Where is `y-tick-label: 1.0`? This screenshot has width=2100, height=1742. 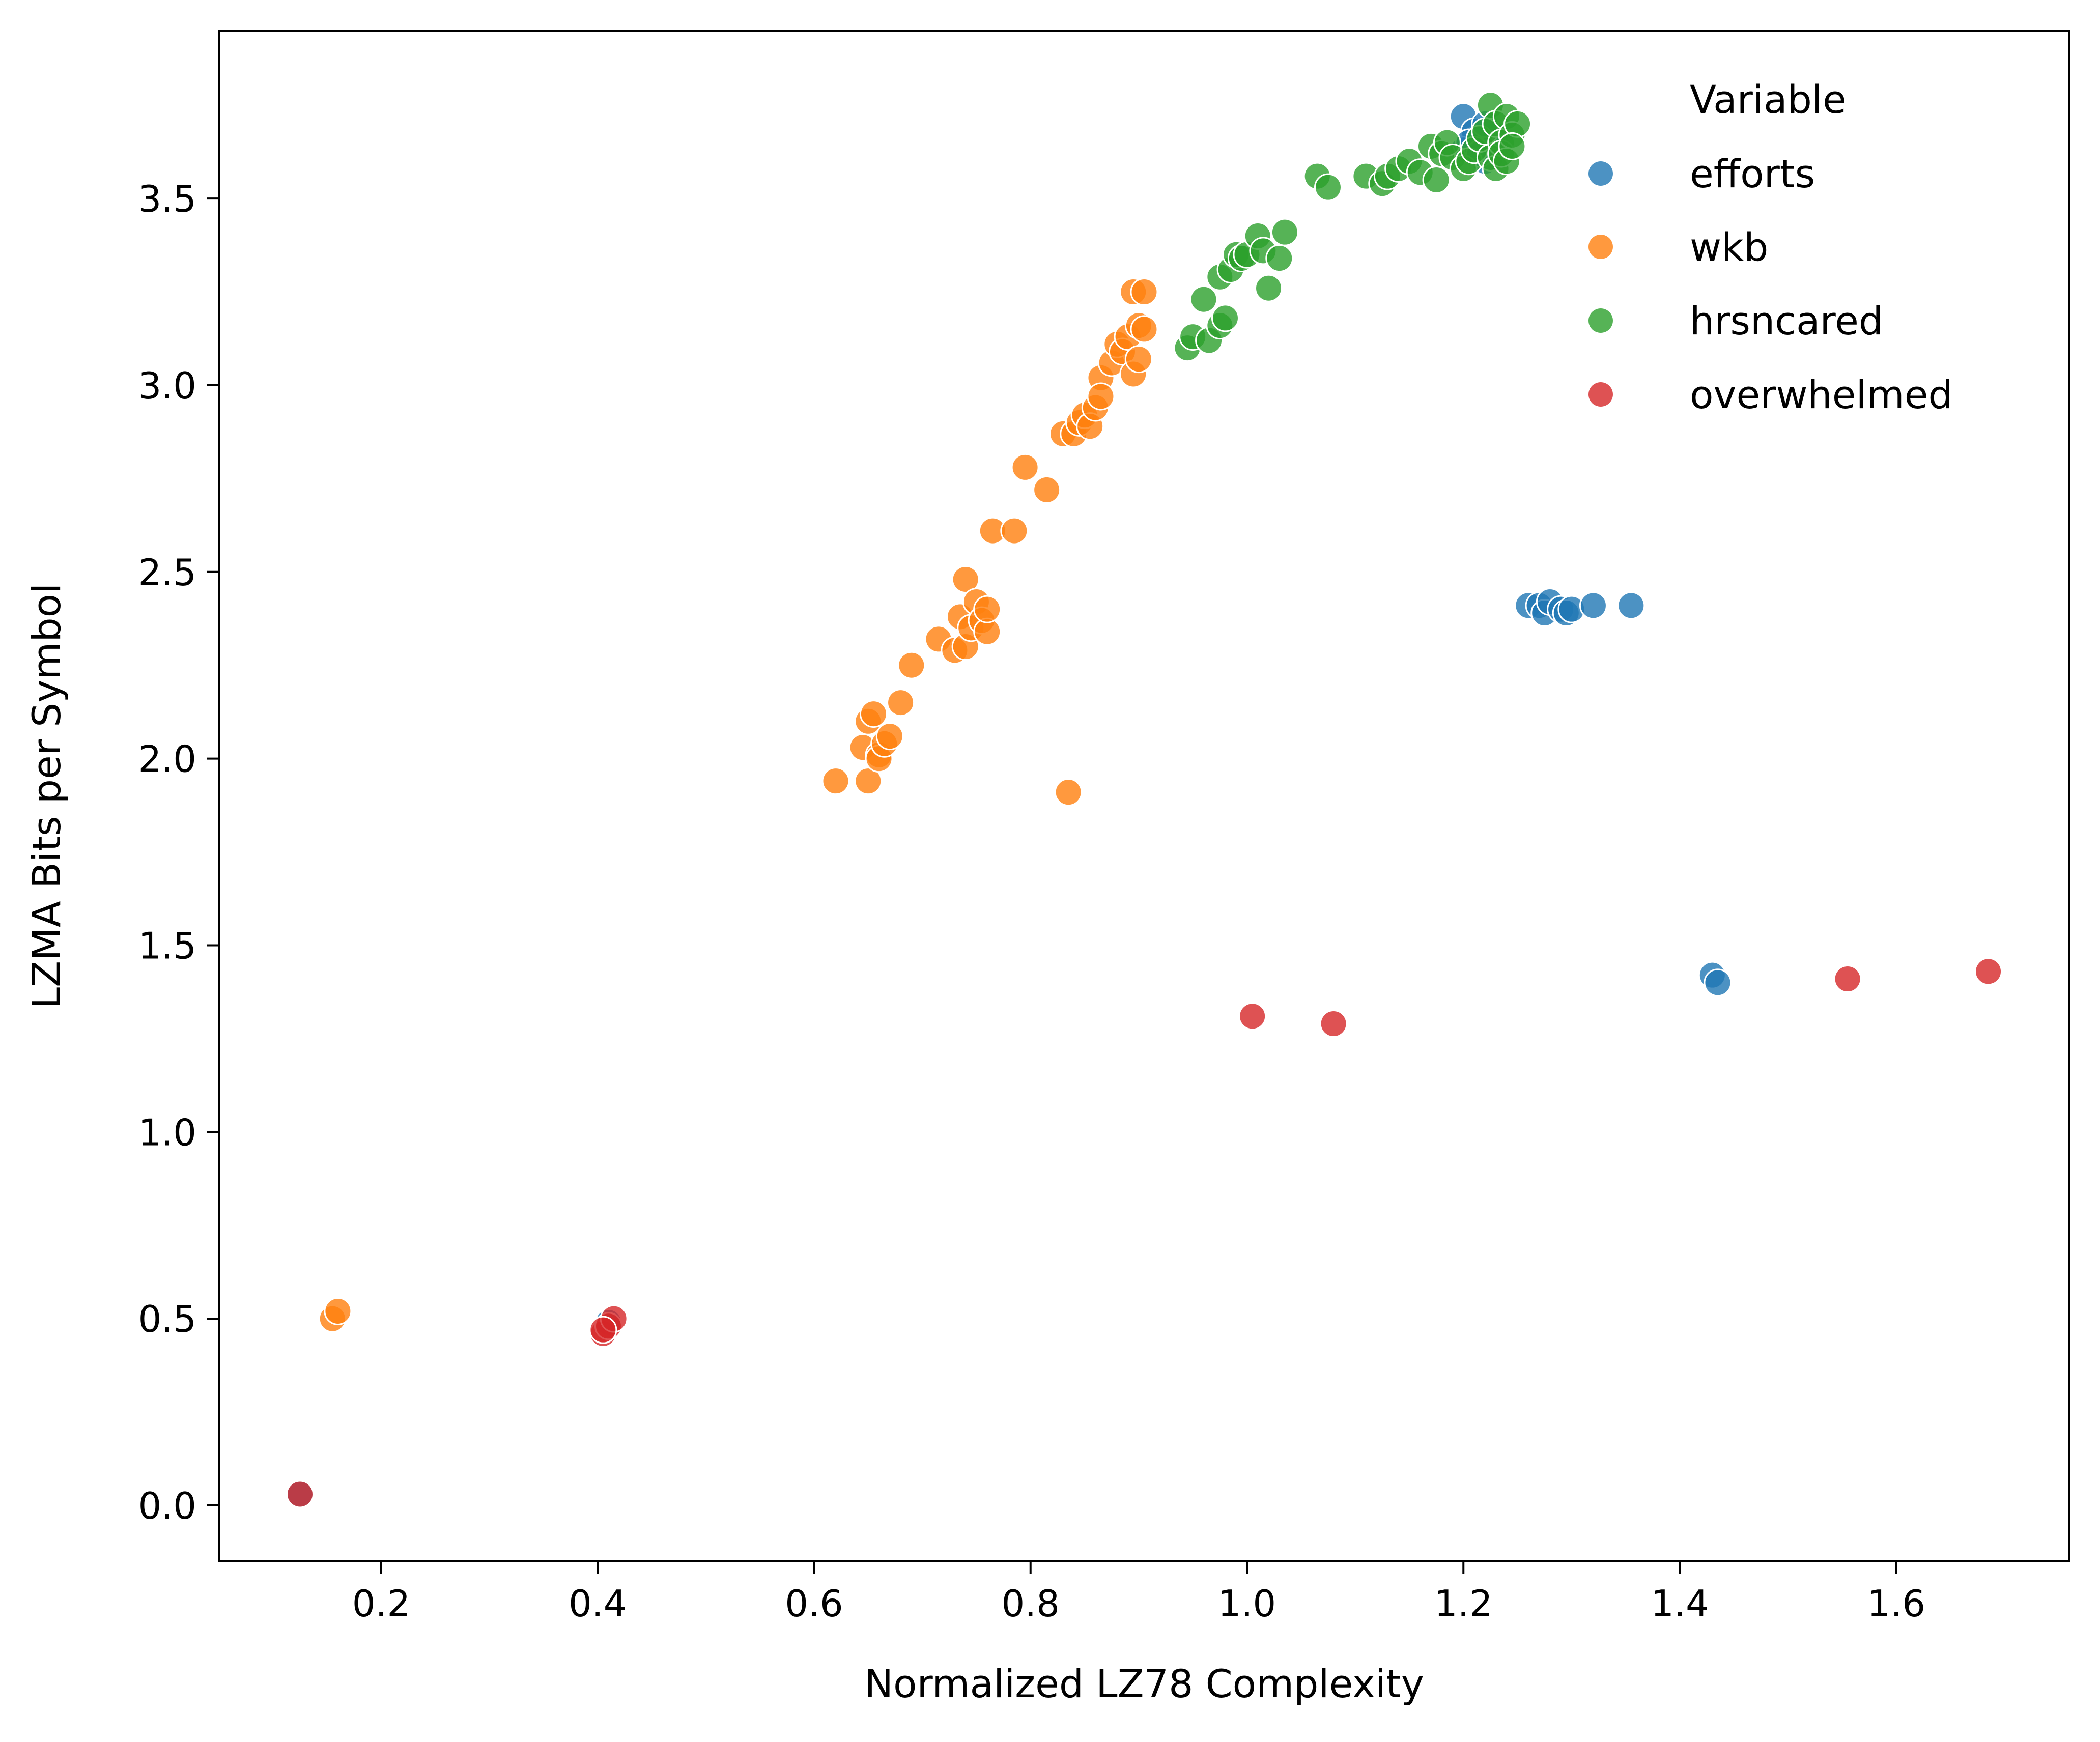
y-tick-label: 1.0 is located at coordinates (167, 1132).